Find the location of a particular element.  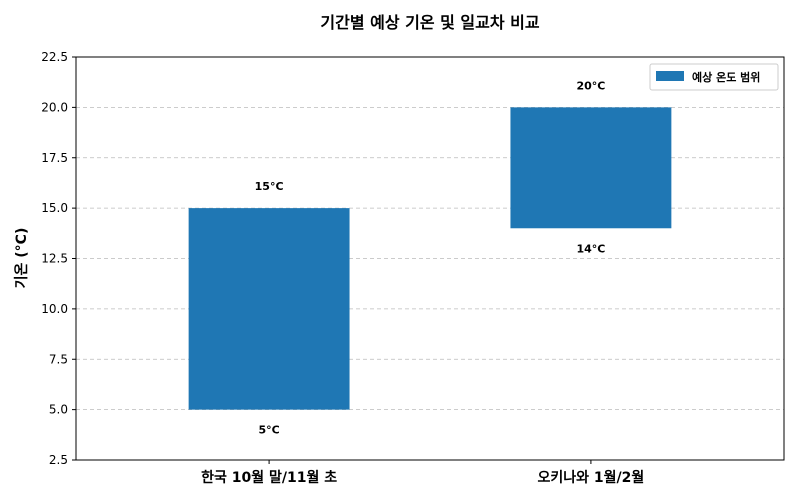

y-tick-label: 17.5 is located at coordinates (54, 158).